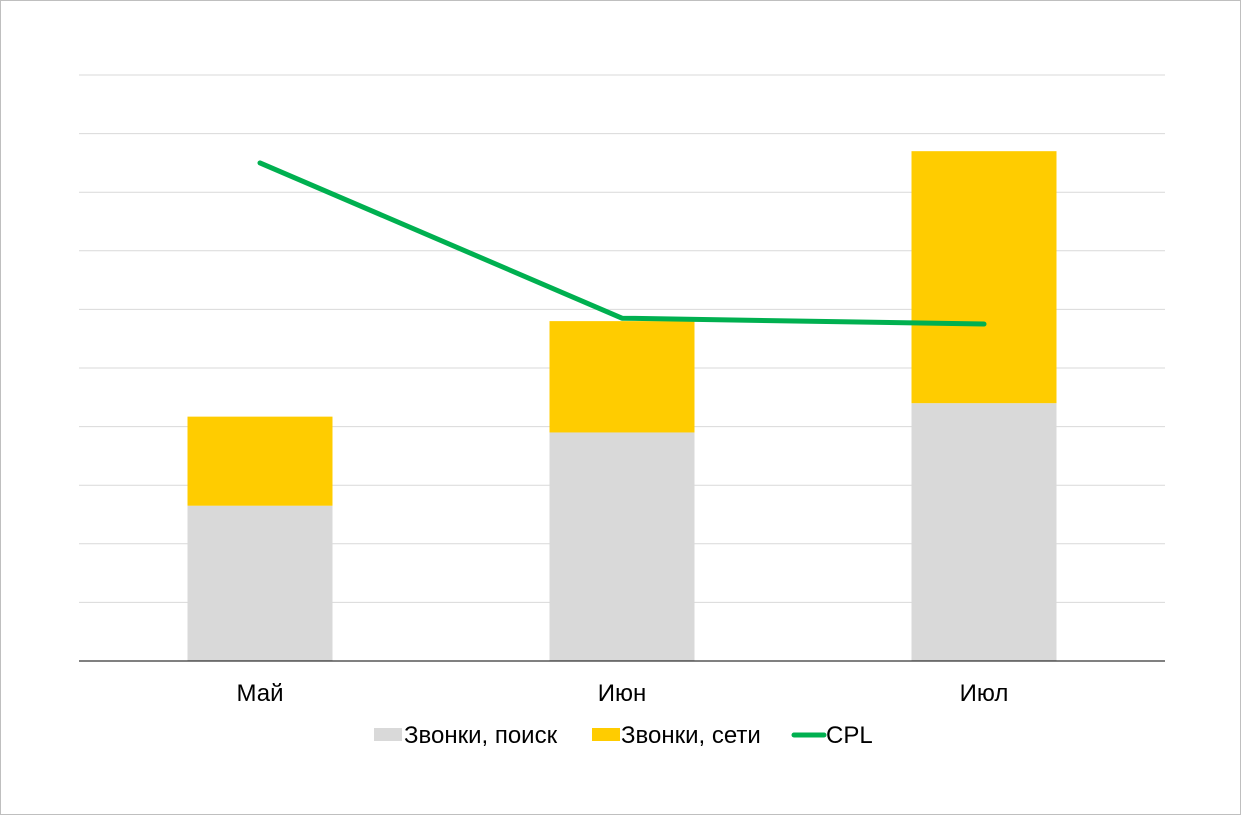  Describe the element at coordinates (481, 735) in the screenshot. I see `legend-label: Звонки, поиск` at that location.